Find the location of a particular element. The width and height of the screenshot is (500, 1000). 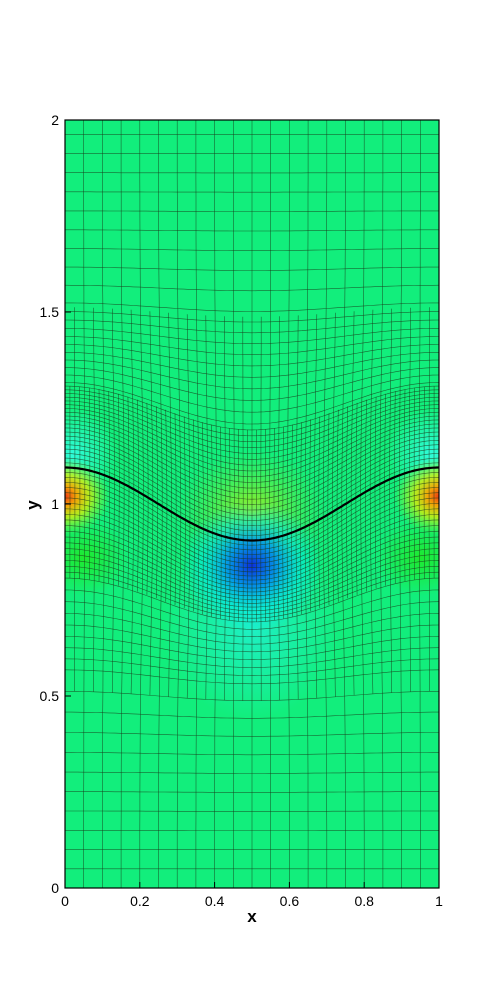

interface-layer is located at coordinates (252, 504).